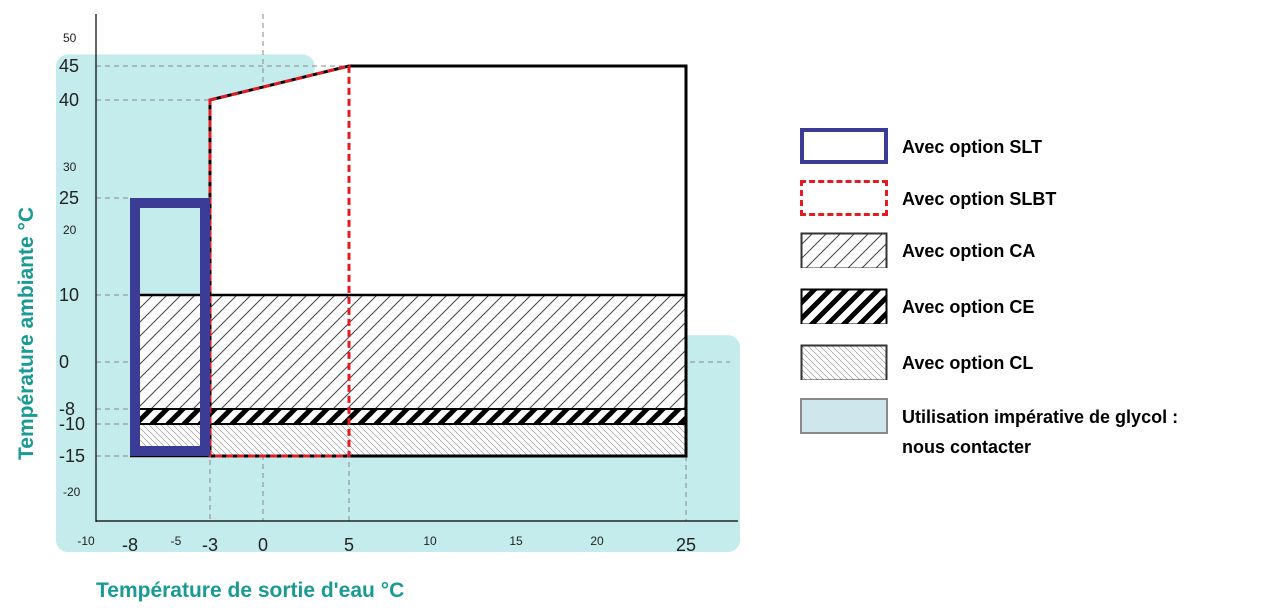  Describe the element at coordinates (844, 306) in the screenshot. I see `legend-swatch-ce` at that location.